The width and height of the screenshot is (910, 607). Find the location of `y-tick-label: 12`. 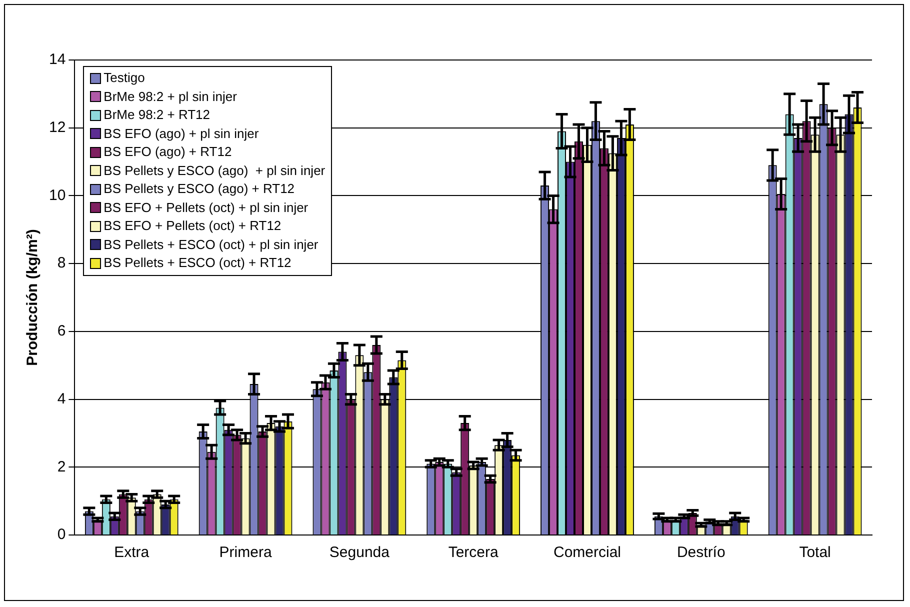

y-tick-label: 12 is located at coordinates (57, 127).